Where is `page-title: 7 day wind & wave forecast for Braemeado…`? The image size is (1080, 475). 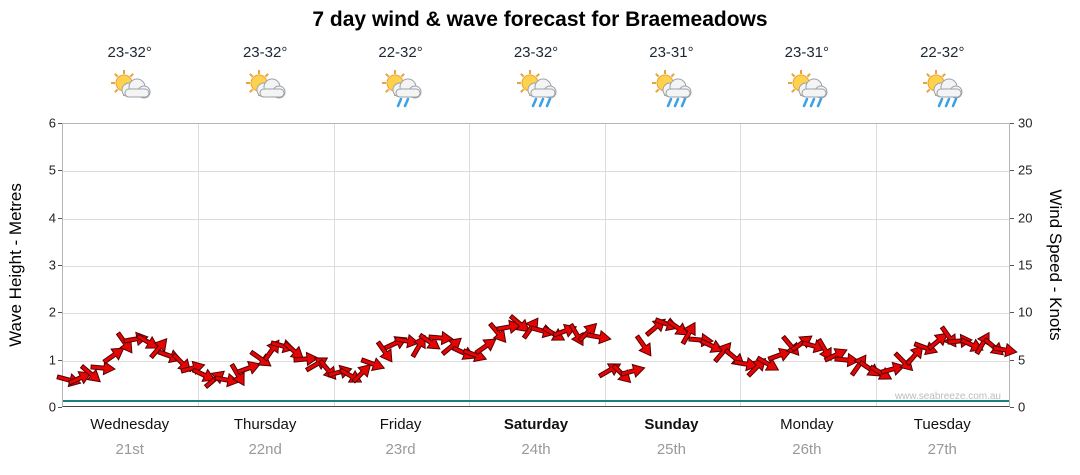 page-title: 7 day wind & wave forecast for Braemeado… is located at coordinates (540, 19).